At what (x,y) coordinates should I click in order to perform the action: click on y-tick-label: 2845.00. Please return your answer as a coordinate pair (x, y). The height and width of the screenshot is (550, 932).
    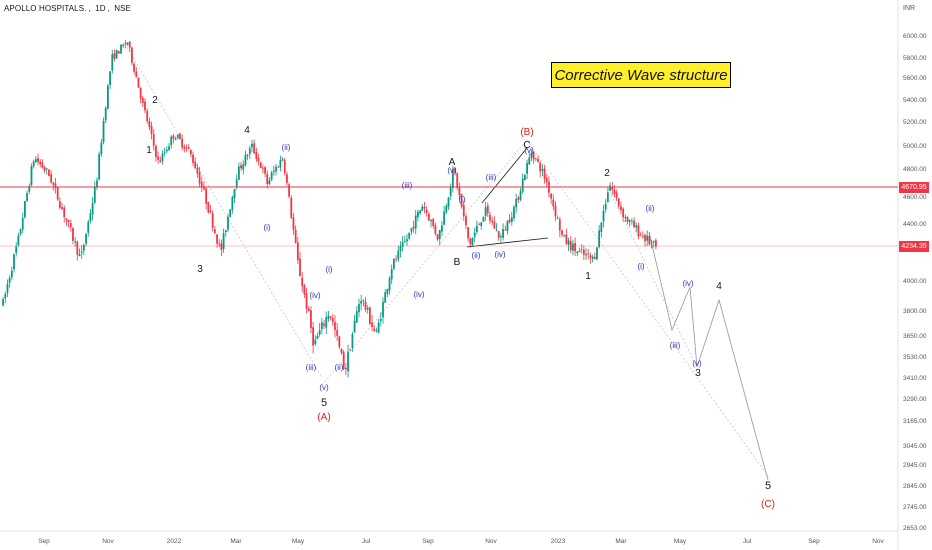
    Looking at the image, I should click on (915, 486).